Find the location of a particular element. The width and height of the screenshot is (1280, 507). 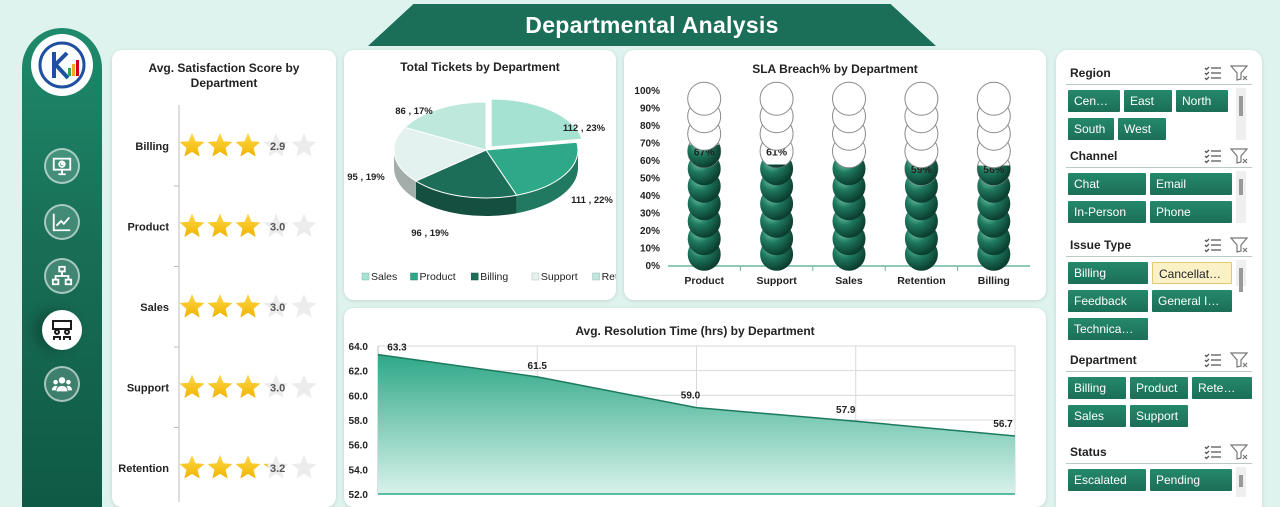

slicer-option: North is located at coordinates (1202, 101).